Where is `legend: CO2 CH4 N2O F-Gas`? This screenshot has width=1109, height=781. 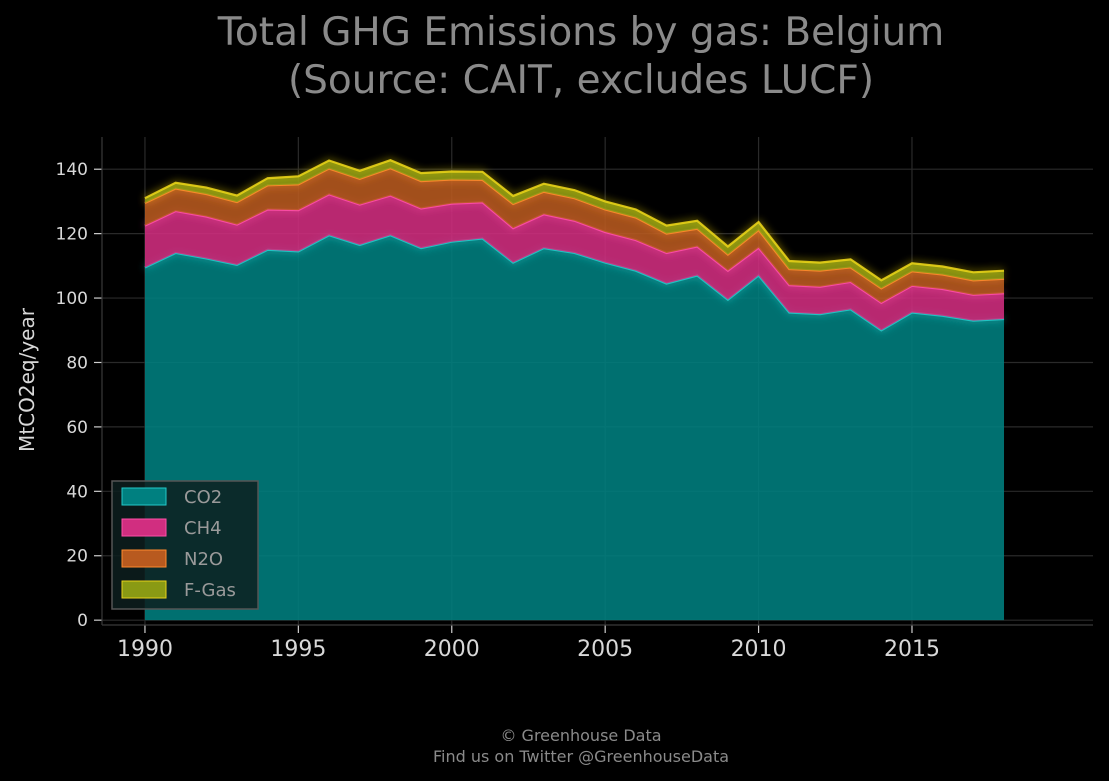 legend: CO2 CH4 N2O F-Gas is located at coordinates (185, 545).